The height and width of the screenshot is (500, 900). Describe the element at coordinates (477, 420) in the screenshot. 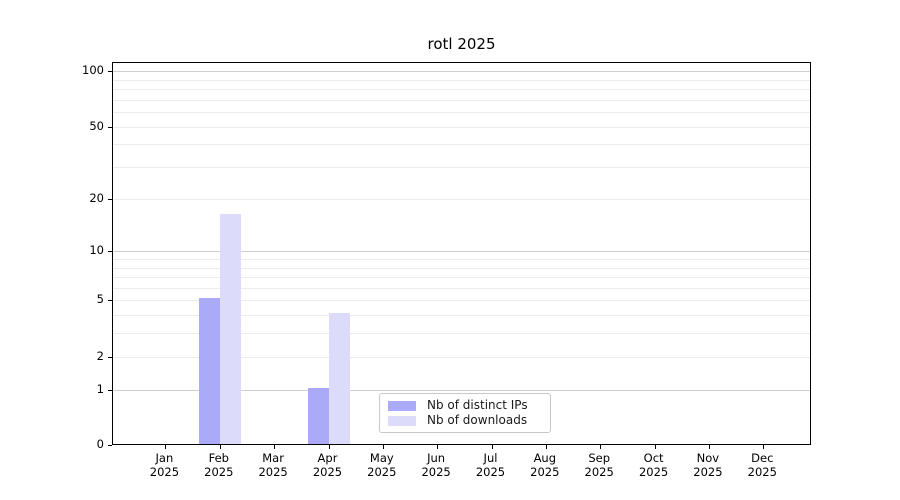

I see `legend-label-downloads: Nb of downloads` at that location.